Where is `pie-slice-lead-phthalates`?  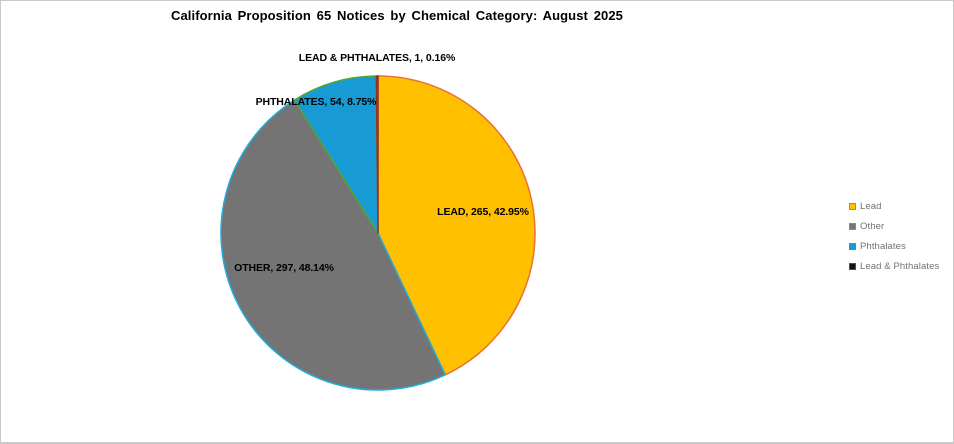 pie-slice-lead-phthalates is located at coordinates (377, 154).